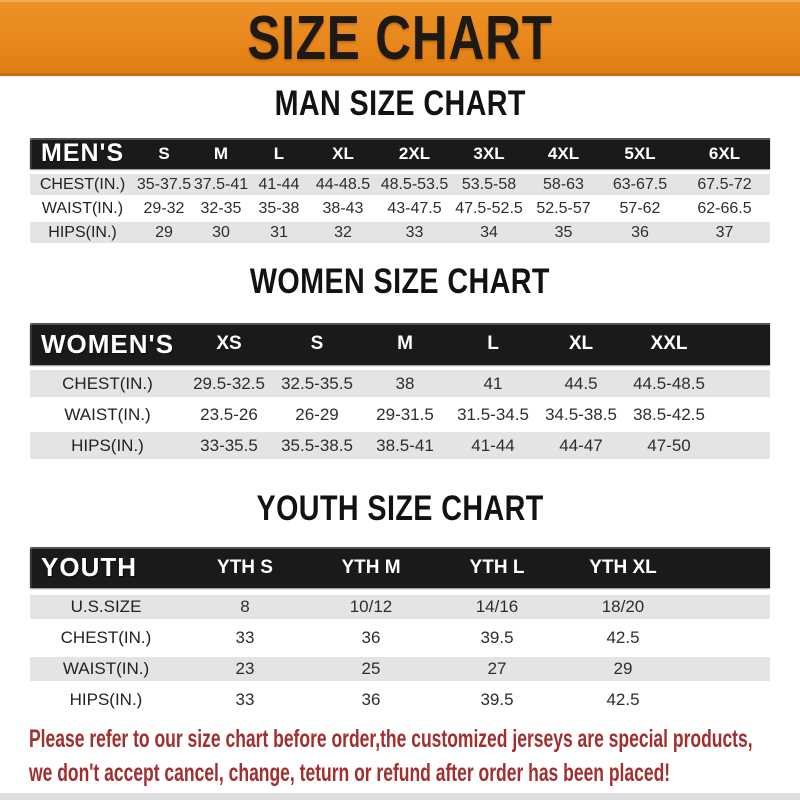 This screenshot has width=800, height=800. Describe the element at coordinates (489, 232) in the screenshot. I see `cell-value: 34` at that location.